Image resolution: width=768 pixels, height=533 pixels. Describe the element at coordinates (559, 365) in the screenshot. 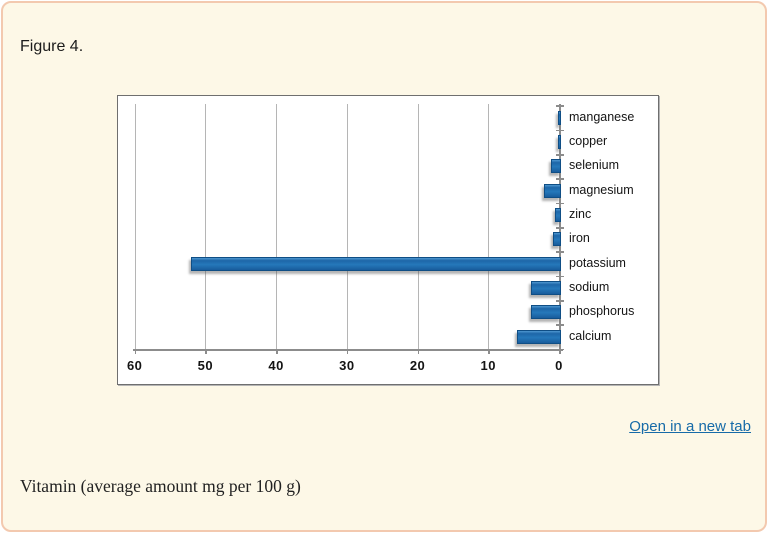

I see `x-tick-label-0: 0` at that location.